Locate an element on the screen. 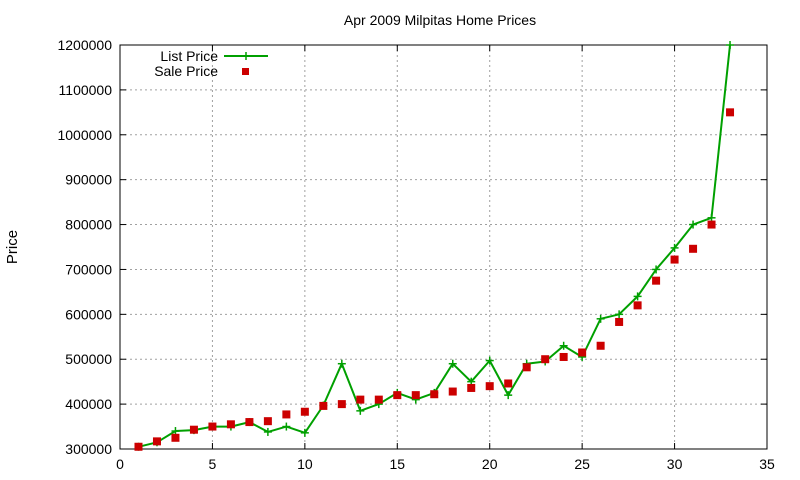 This screenshot has height=480, width=800. x-tick-label: 35 is located at coordinates (767, 464).